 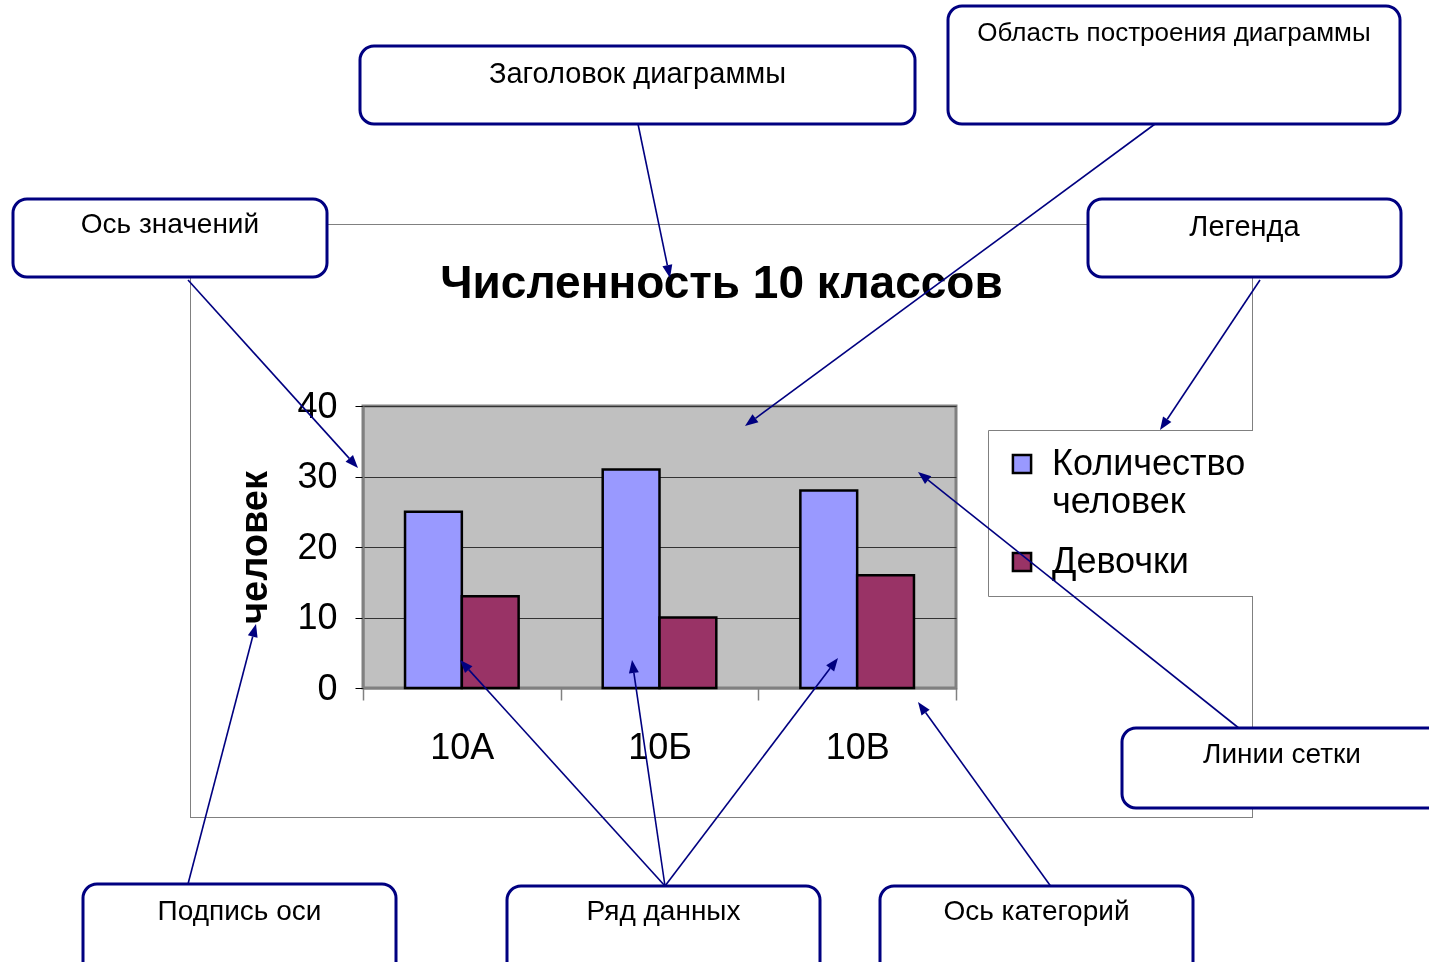 I want to click on y-tick-label: 40, so click(x=317, y=405).